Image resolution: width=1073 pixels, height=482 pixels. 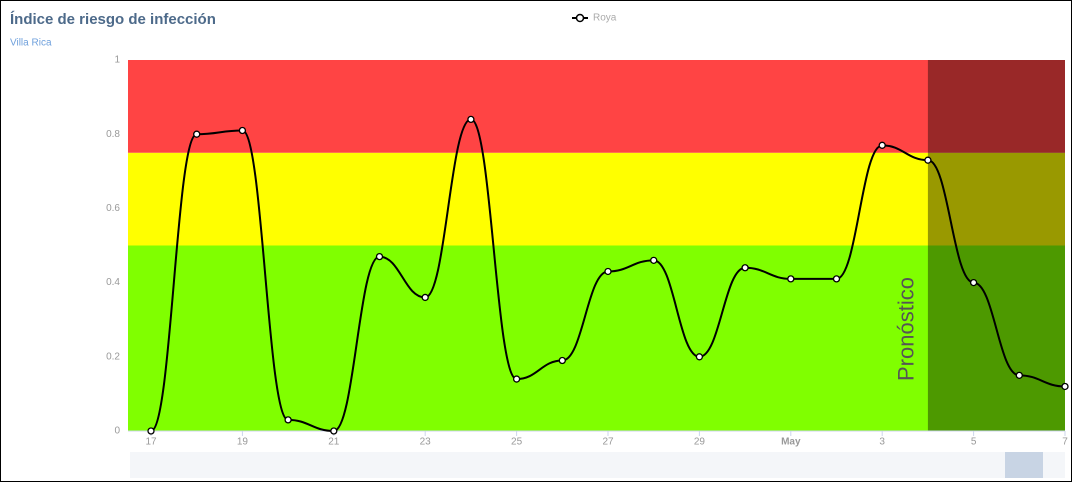 What do you see at coordinates (113, 282) in the screenshot?
I see `y-tick-label: 0.4` at bounding box center [113, 282].